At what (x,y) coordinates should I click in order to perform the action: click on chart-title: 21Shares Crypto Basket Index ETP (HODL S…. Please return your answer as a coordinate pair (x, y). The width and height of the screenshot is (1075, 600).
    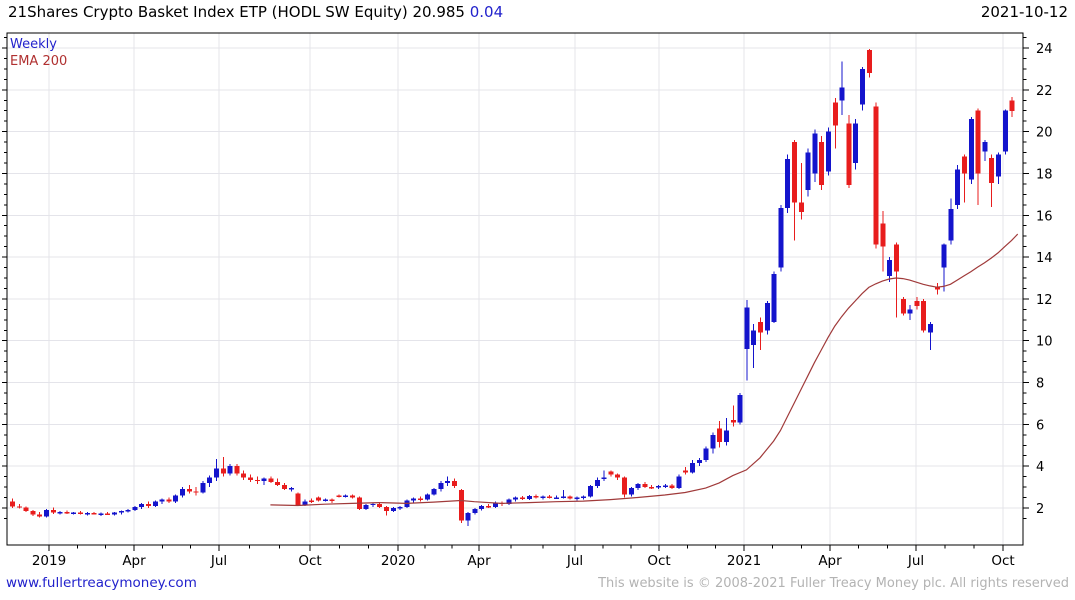
    Looking at the image, I should click on (255, 12).